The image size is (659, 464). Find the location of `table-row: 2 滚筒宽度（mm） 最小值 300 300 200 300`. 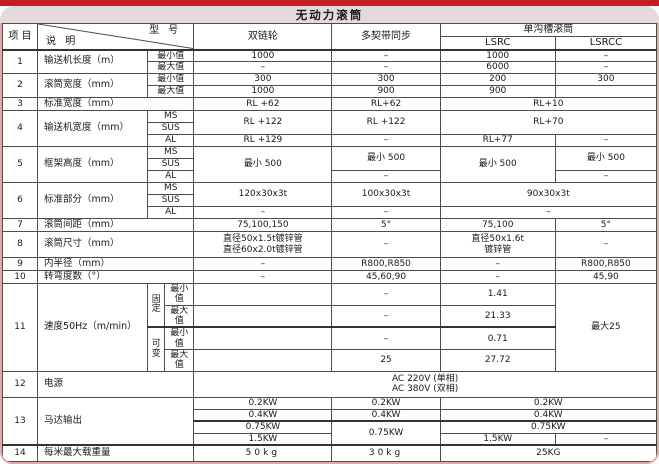

table-row: 2 滚筒宽度（mm） 最小值 300 300 200 300 is located at coordinates (329, 85).